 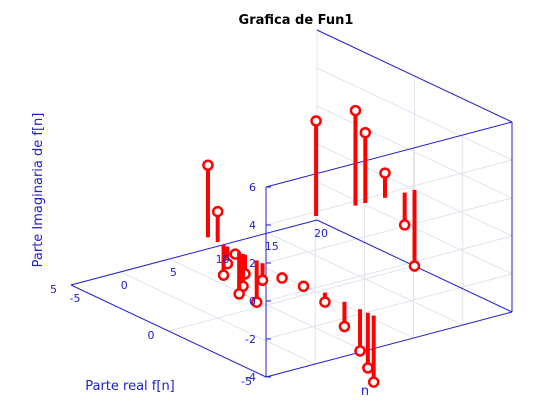 I want to click on y-tick-label: 20, so click(x=321, y=233).